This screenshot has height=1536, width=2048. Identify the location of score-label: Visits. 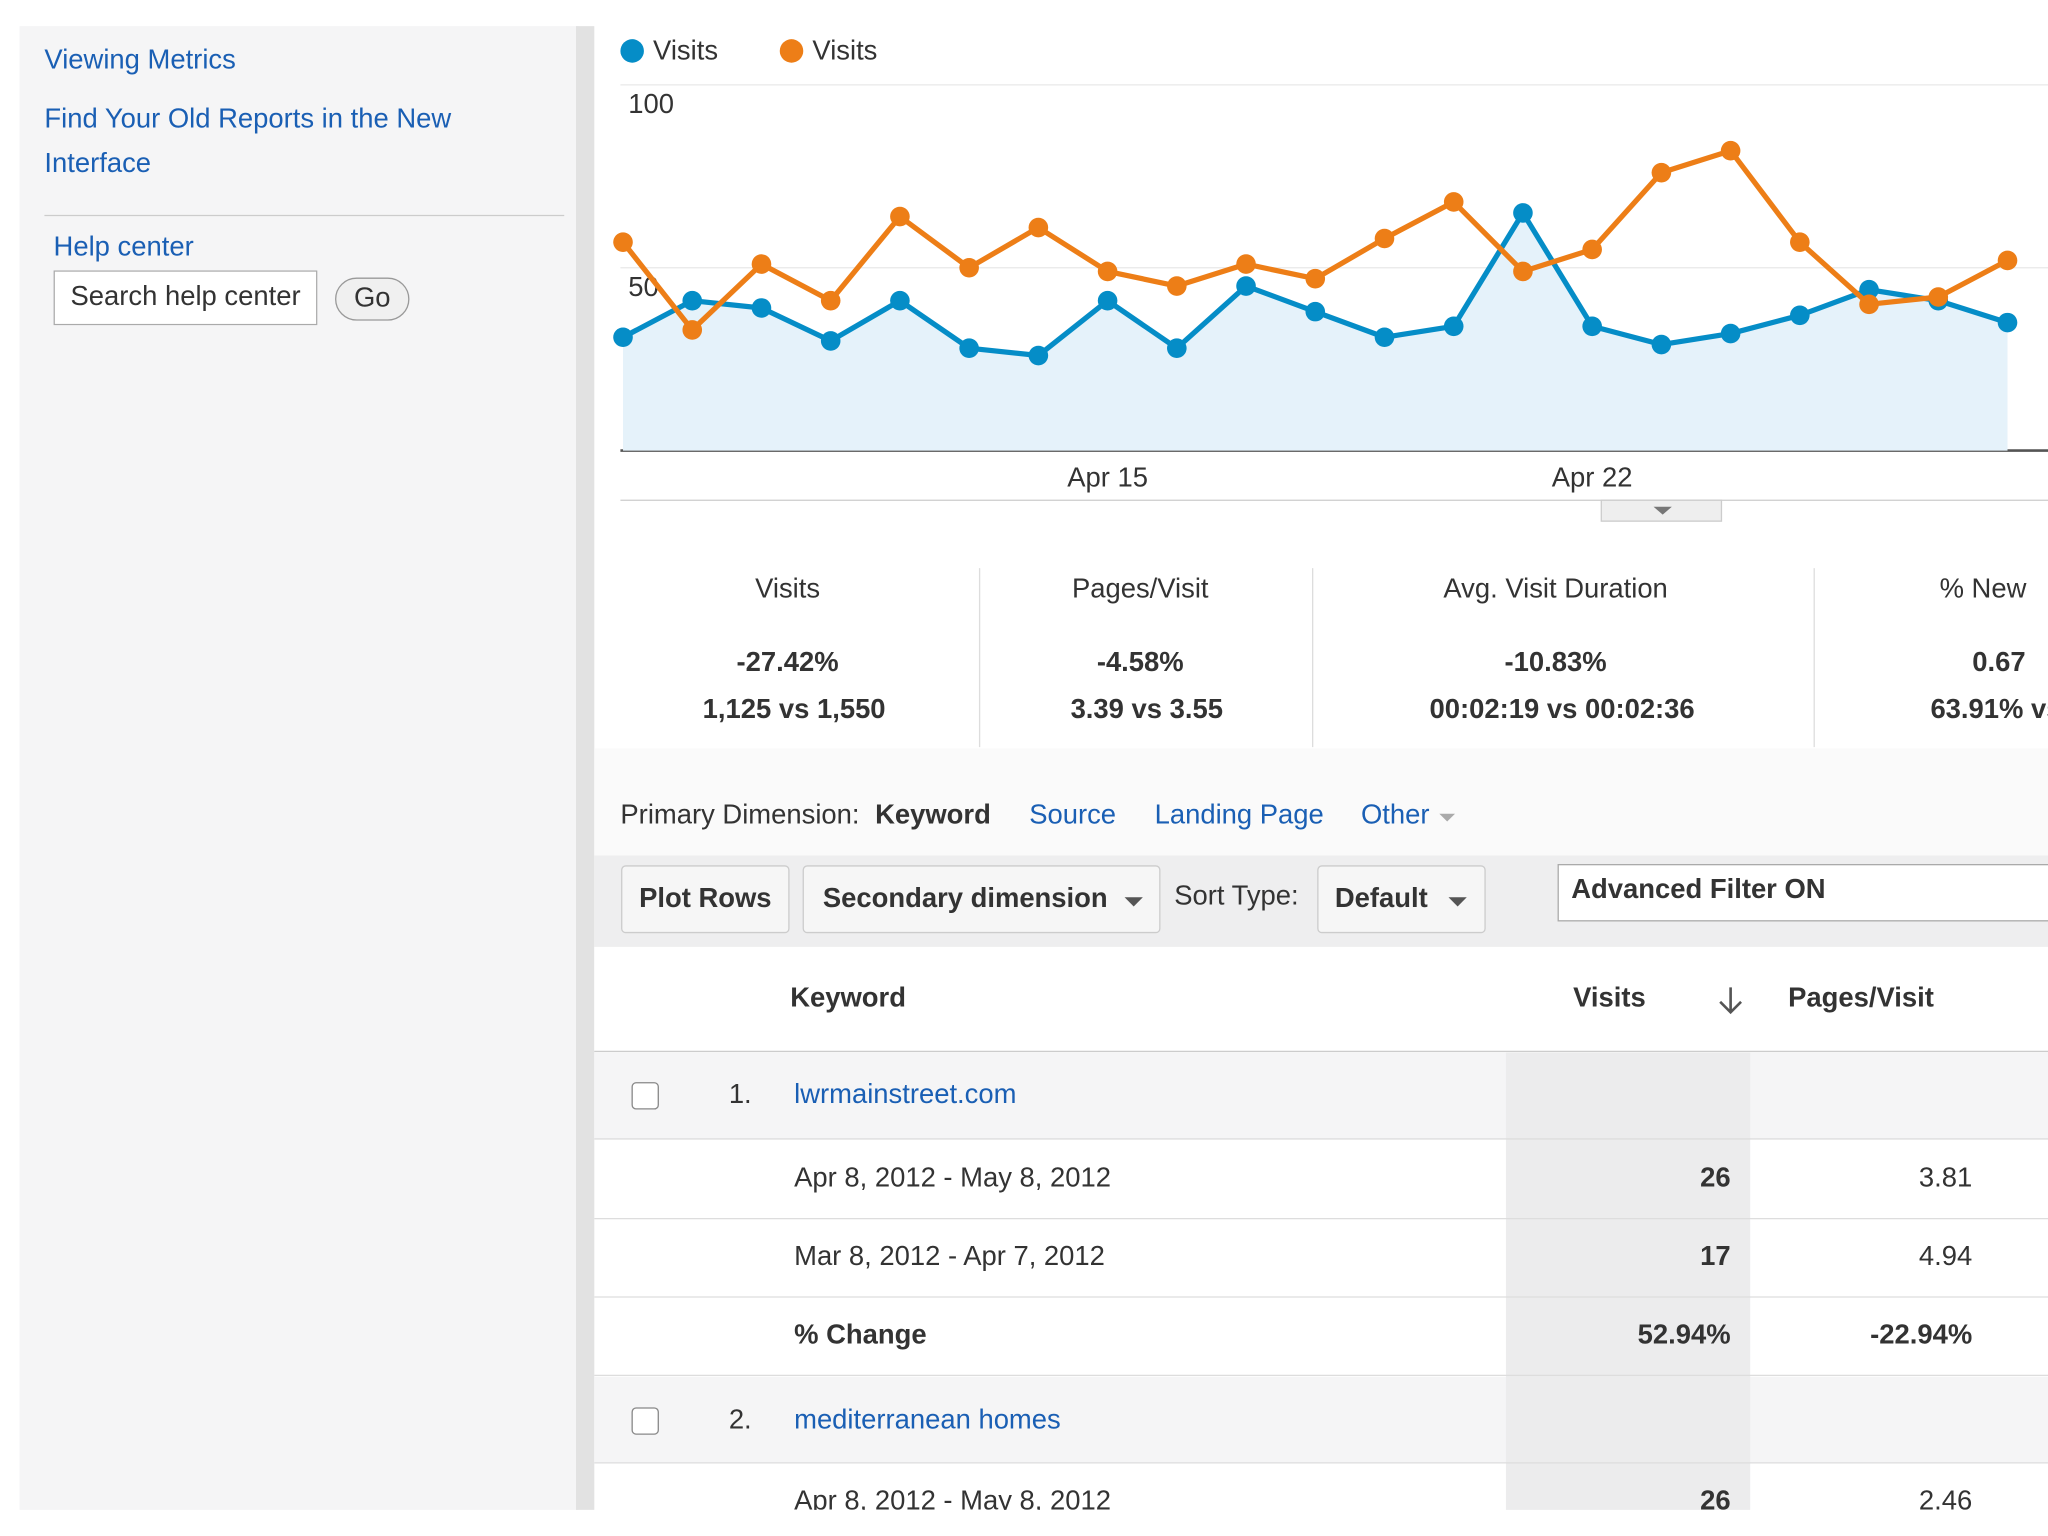
(787, 588).